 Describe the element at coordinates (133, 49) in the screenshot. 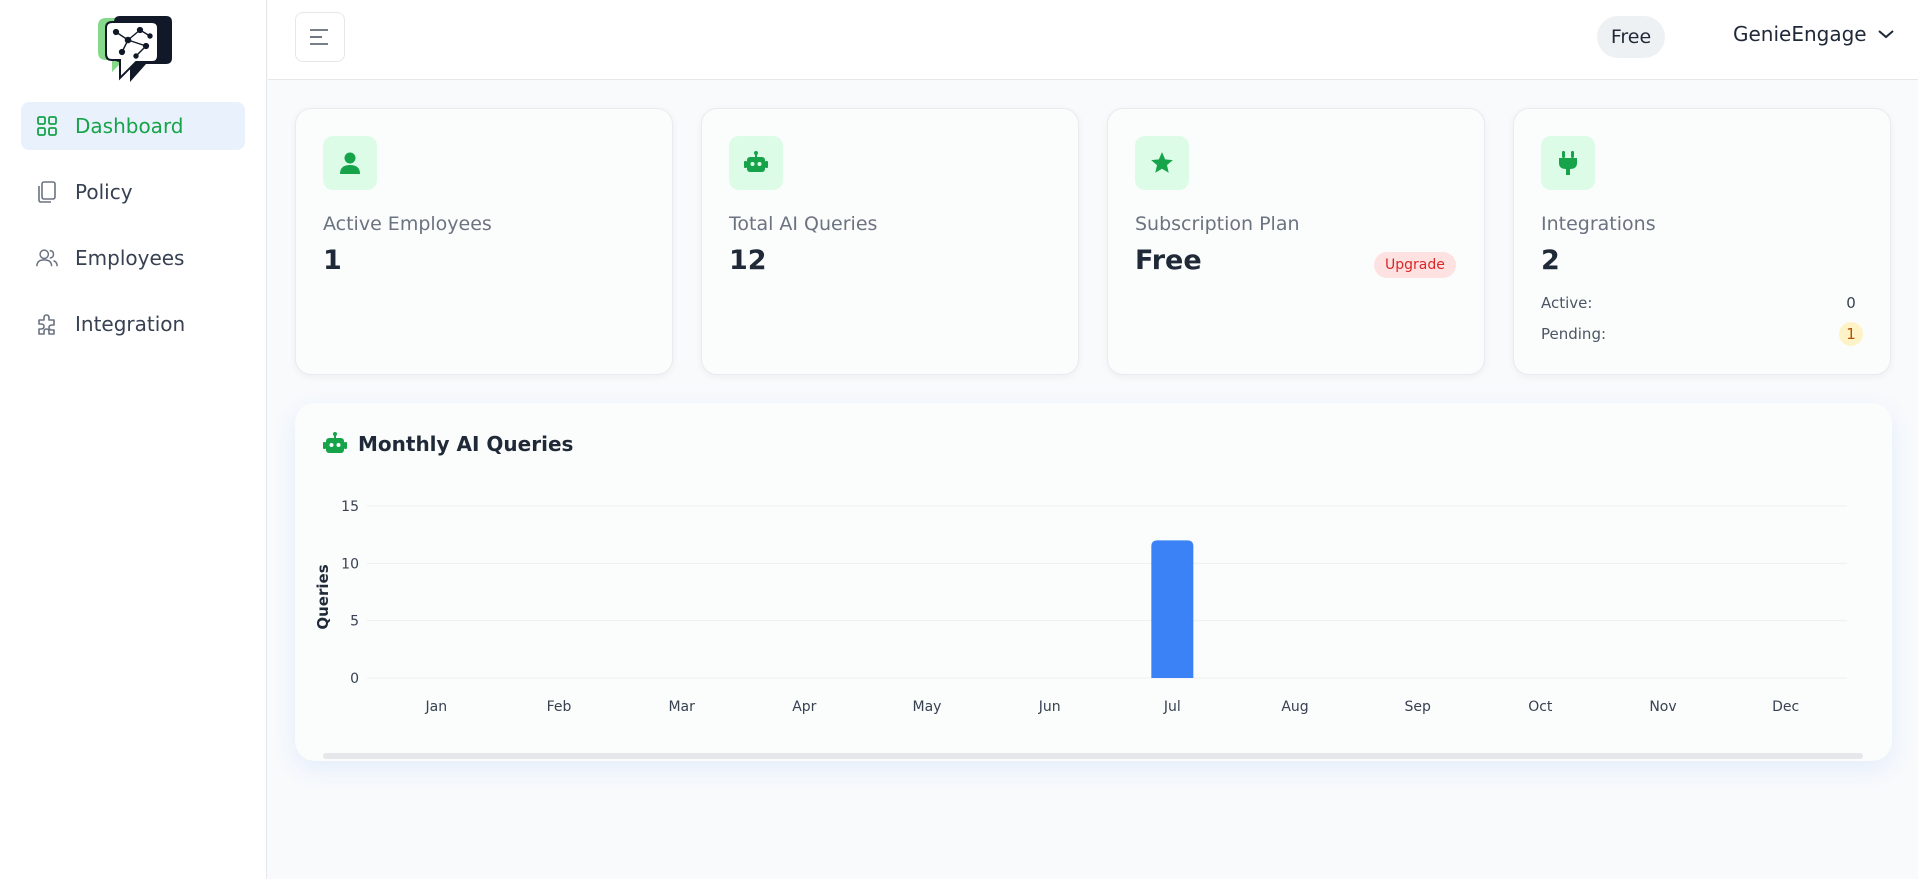

I see `brand-logo` at that location.